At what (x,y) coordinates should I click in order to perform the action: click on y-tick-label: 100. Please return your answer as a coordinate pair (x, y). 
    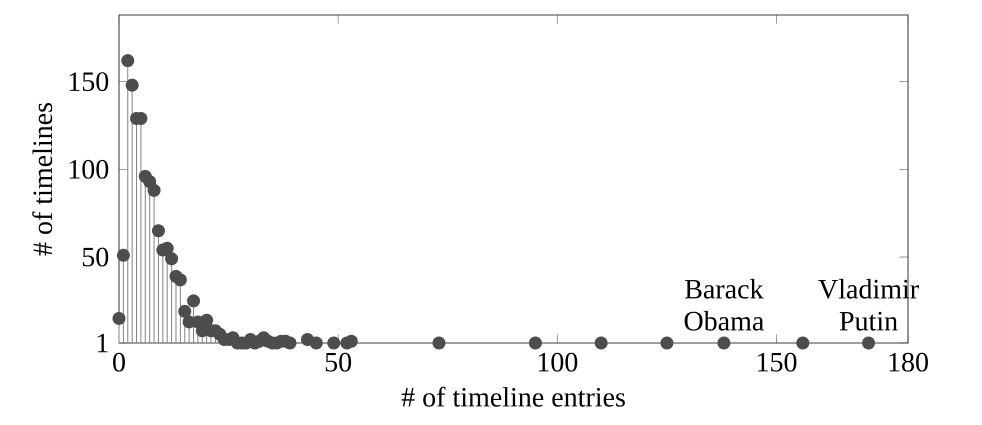
    Looking at the image, I should click on (89, 169).